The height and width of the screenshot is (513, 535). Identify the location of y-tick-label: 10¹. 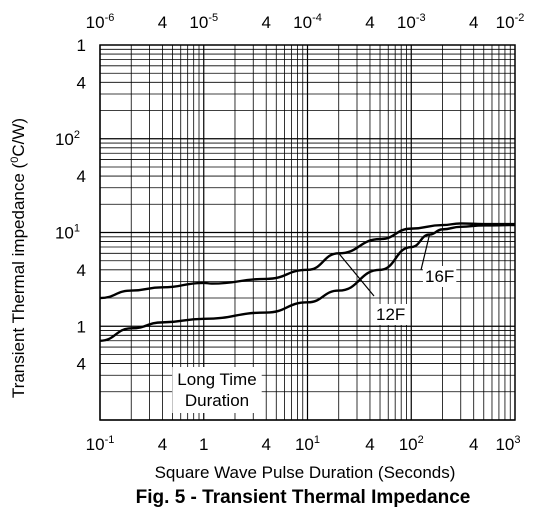
(67, 233).